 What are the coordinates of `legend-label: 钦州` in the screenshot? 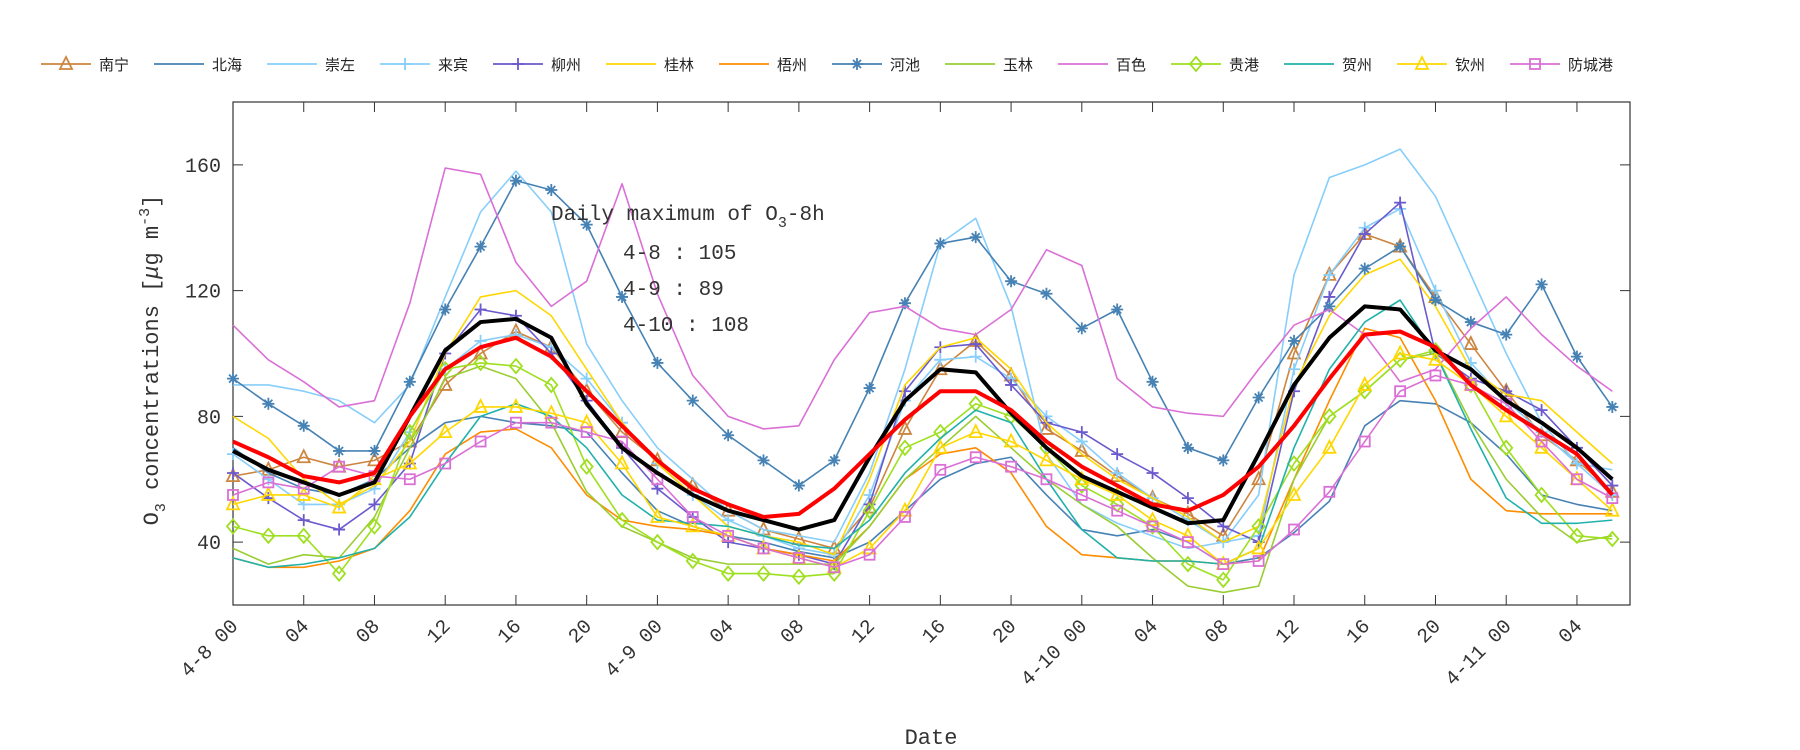 It's located at (1470, 65).